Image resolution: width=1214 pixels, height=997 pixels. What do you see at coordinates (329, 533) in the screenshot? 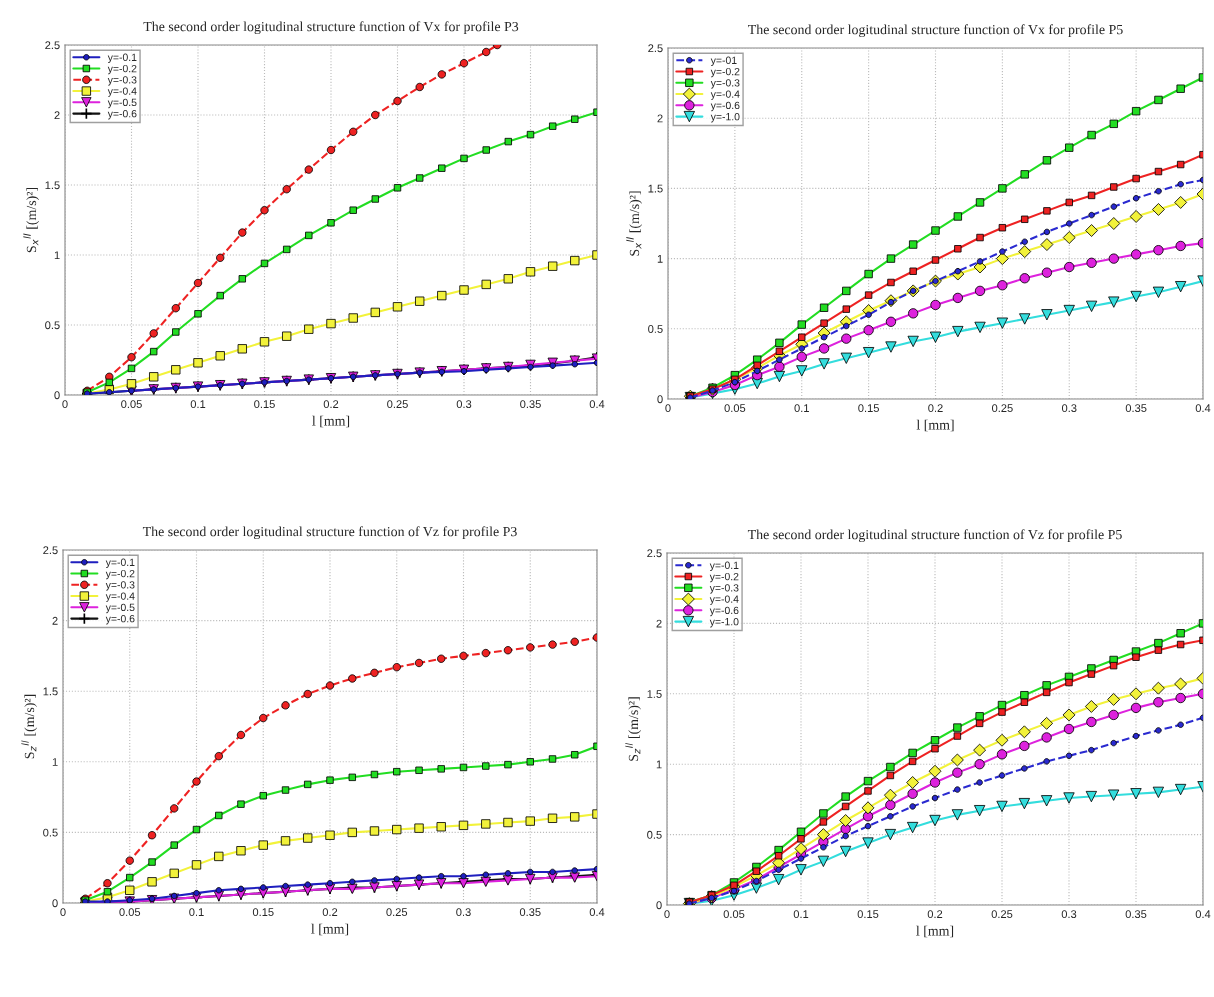
I see `chart-title: The second order logitudinal structure function of Vz for profile P3` at bounding box center [329, 533].